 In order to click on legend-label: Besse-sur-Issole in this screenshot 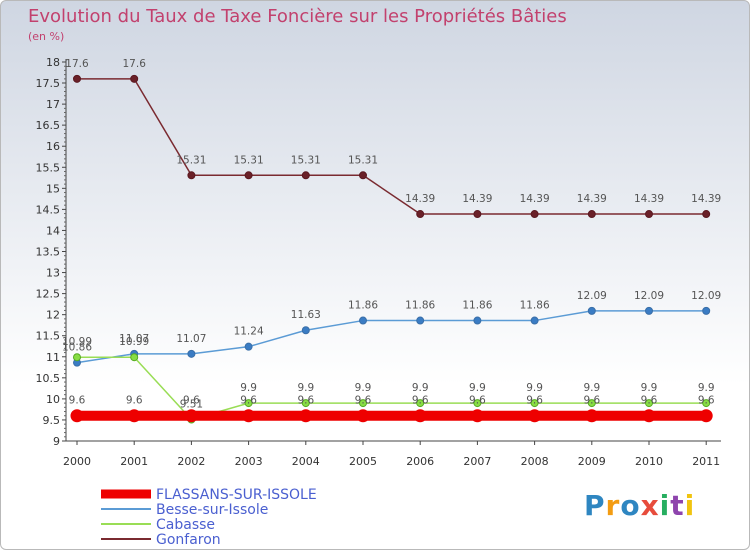, I will do `click(212, 510)`.